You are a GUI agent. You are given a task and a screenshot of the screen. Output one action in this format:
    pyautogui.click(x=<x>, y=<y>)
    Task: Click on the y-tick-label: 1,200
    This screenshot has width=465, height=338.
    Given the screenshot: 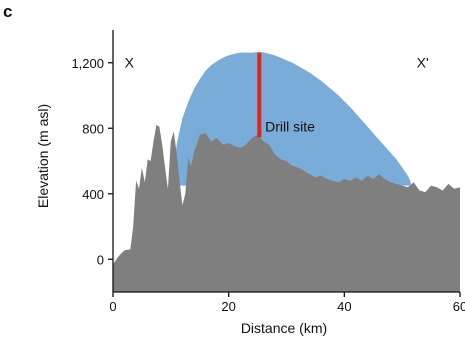 What is the action you would take?
    pyautogui.click(x=87, y=63)
    